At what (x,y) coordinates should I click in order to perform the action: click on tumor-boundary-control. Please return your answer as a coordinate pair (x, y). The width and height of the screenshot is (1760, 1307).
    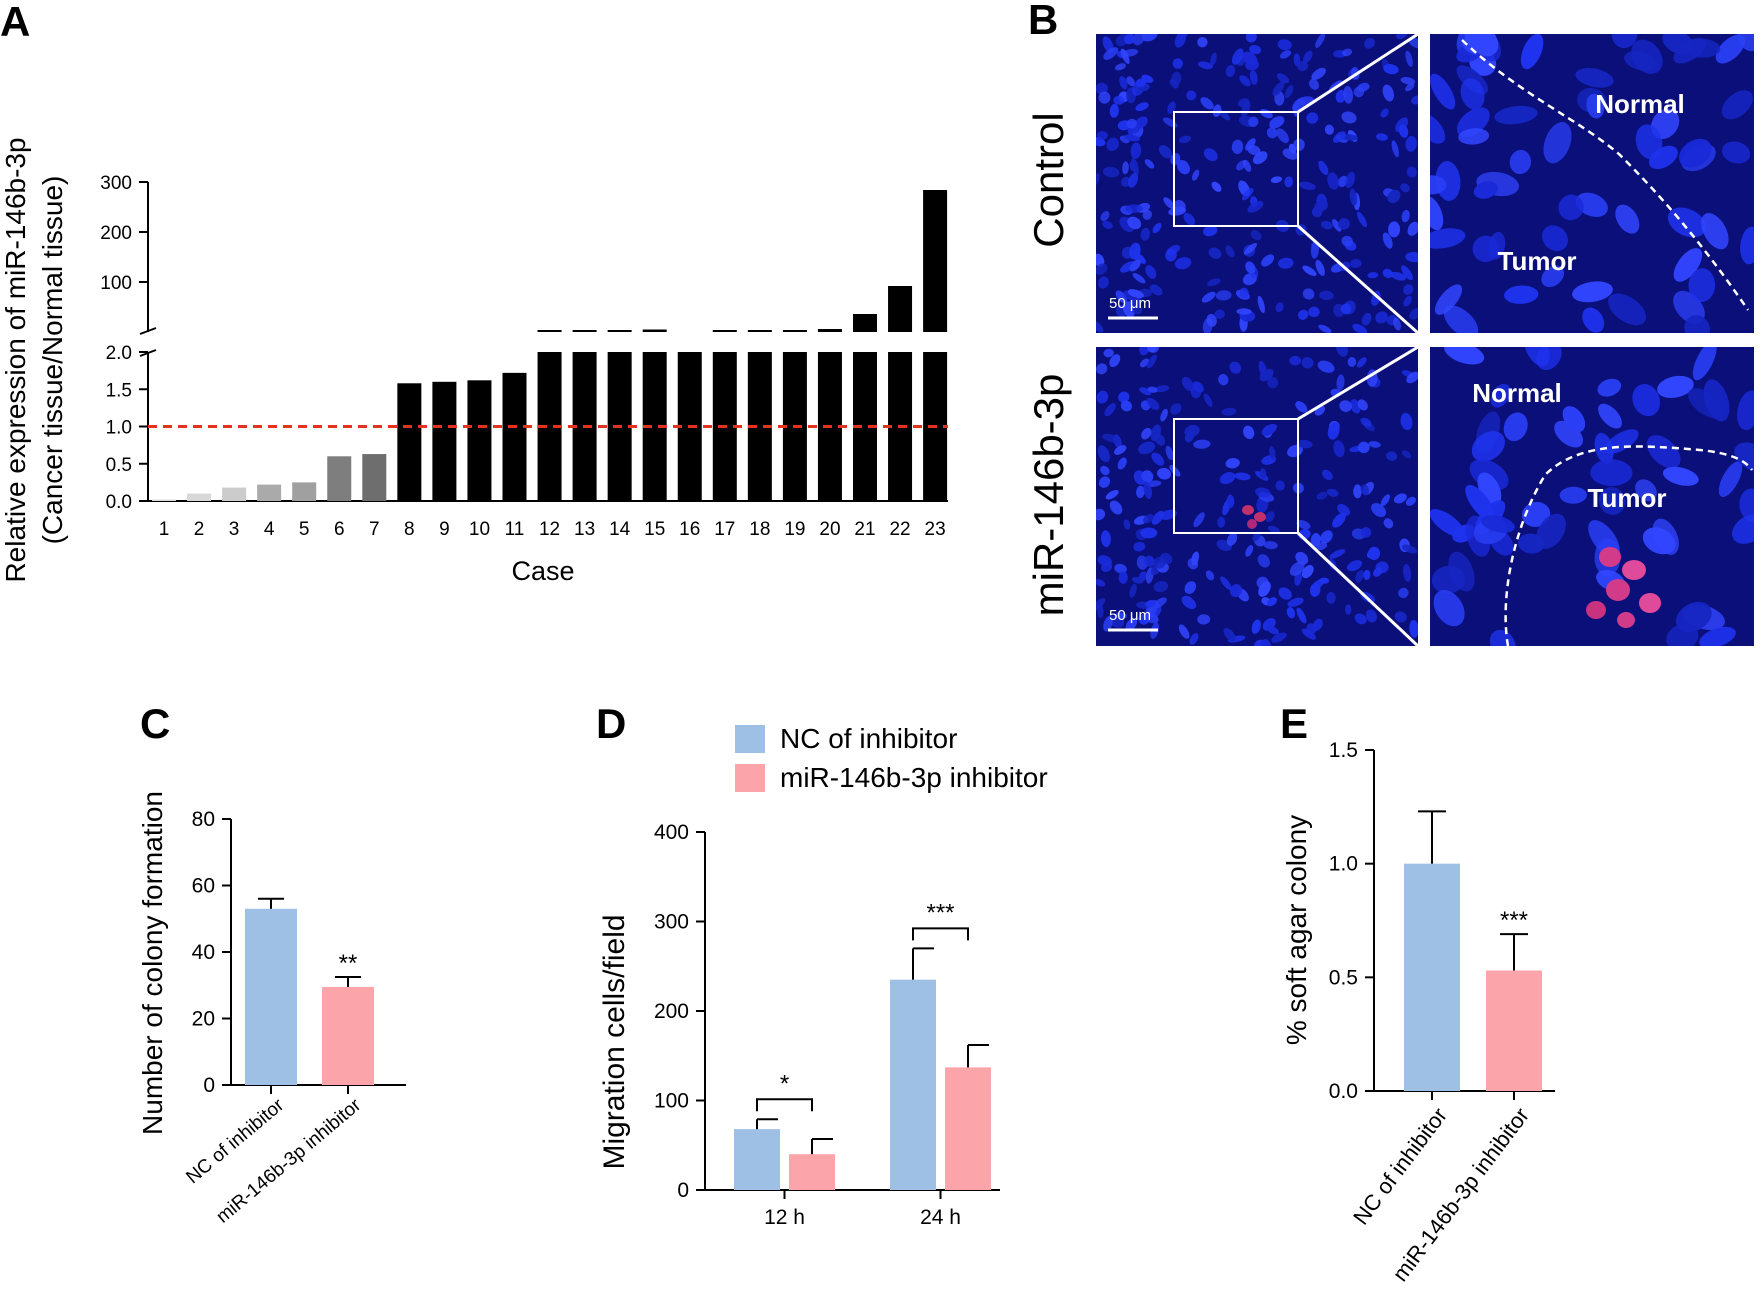
    Looking at the image, I should click on (1605, 175).